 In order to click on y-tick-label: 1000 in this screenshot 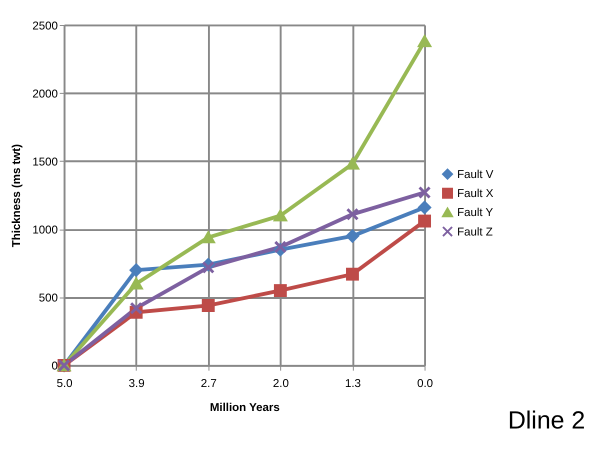, I will do `click(45, 230)`.